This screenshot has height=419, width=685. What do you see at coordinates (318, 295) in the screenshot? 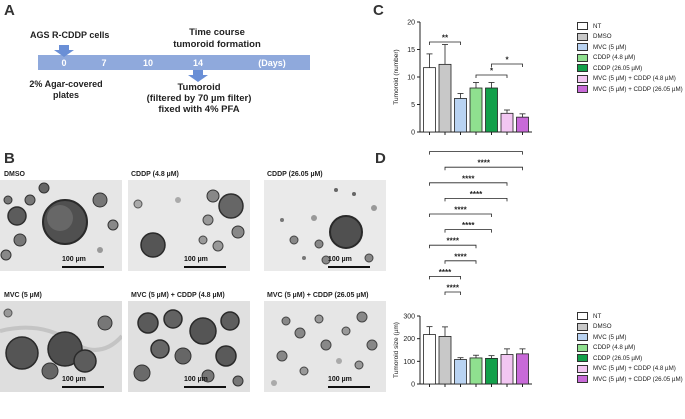
I see `micrograph-label-mvc-cddp-high: MVC (5 µM) + CDDP (26.05 µM)` at bounding box center [318, 295].